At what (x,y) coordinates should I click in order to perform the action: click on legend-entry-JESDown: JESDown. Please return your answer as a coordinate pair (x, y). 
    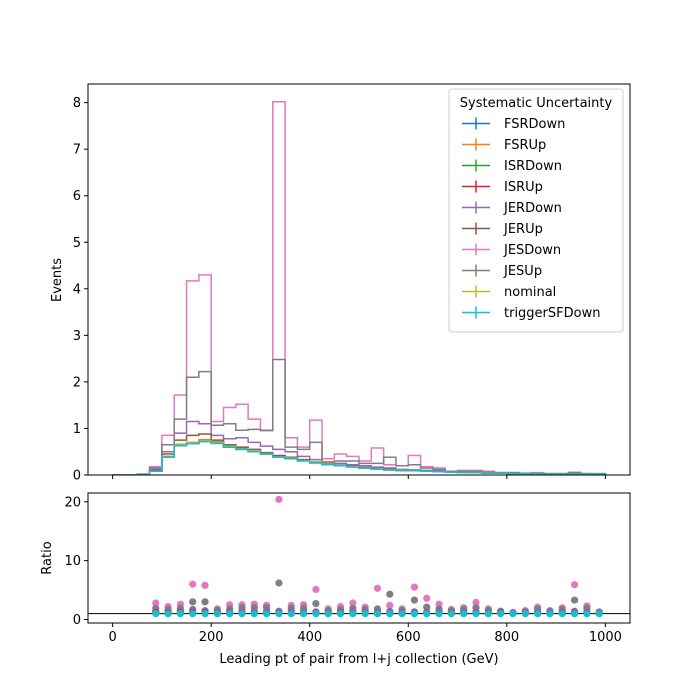
    Looking at the image, I should click on (511, 250).